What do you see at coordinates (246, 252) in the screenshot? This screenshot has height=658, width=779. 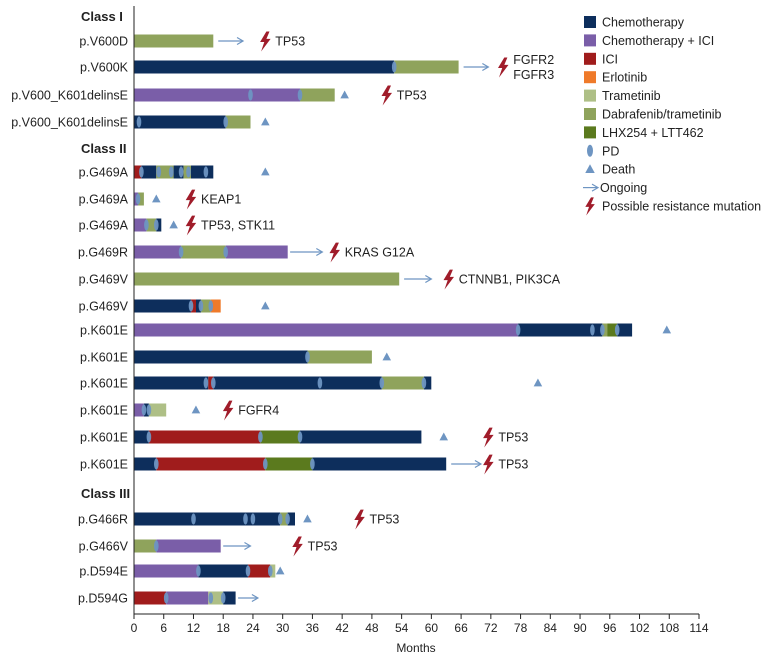 I see `patient-row: p.G469R KRAS G12A` at bounding box center [246, 252].